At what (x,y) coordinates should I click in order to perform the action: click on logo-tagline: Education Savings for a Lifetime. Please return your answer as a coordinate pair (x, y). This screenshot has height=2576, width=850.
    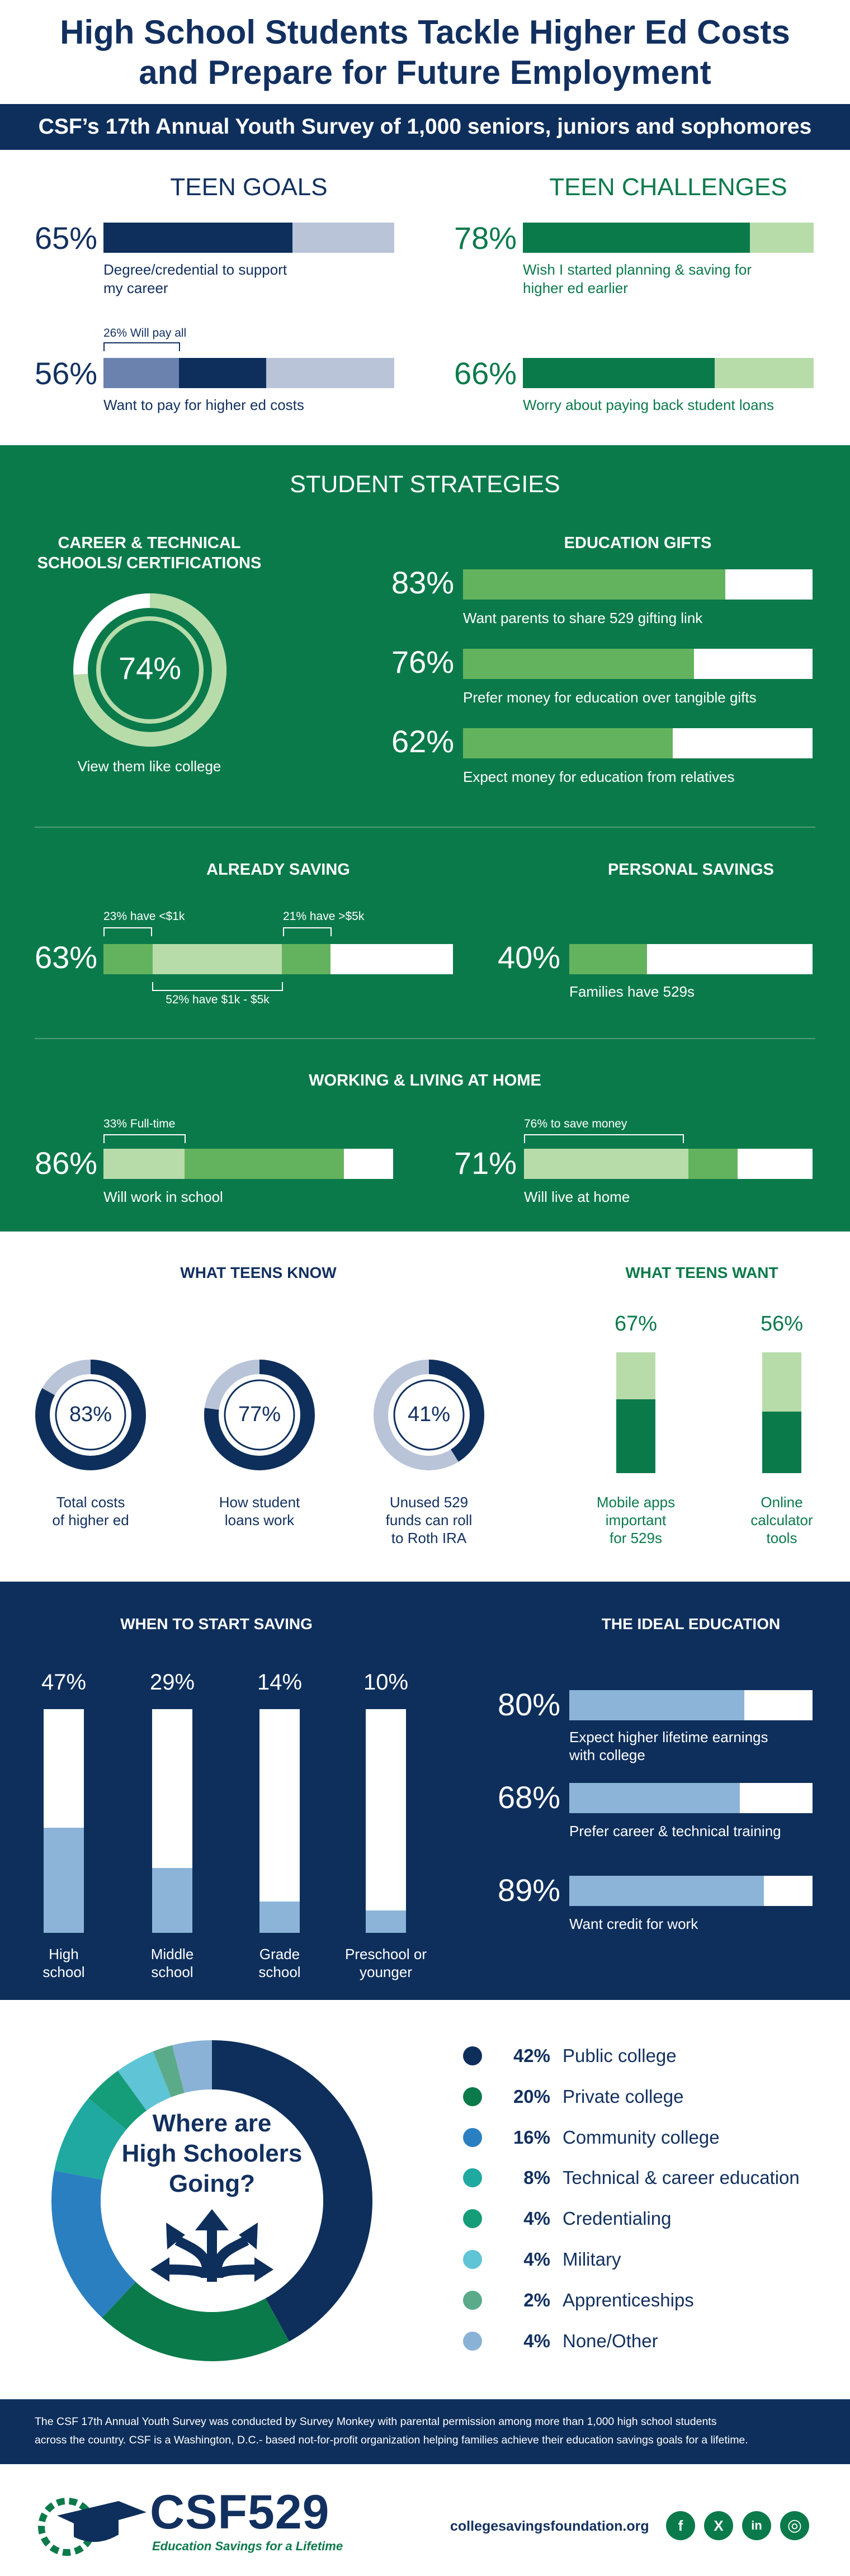
    Looking at the image, I should click on (248, 2546).